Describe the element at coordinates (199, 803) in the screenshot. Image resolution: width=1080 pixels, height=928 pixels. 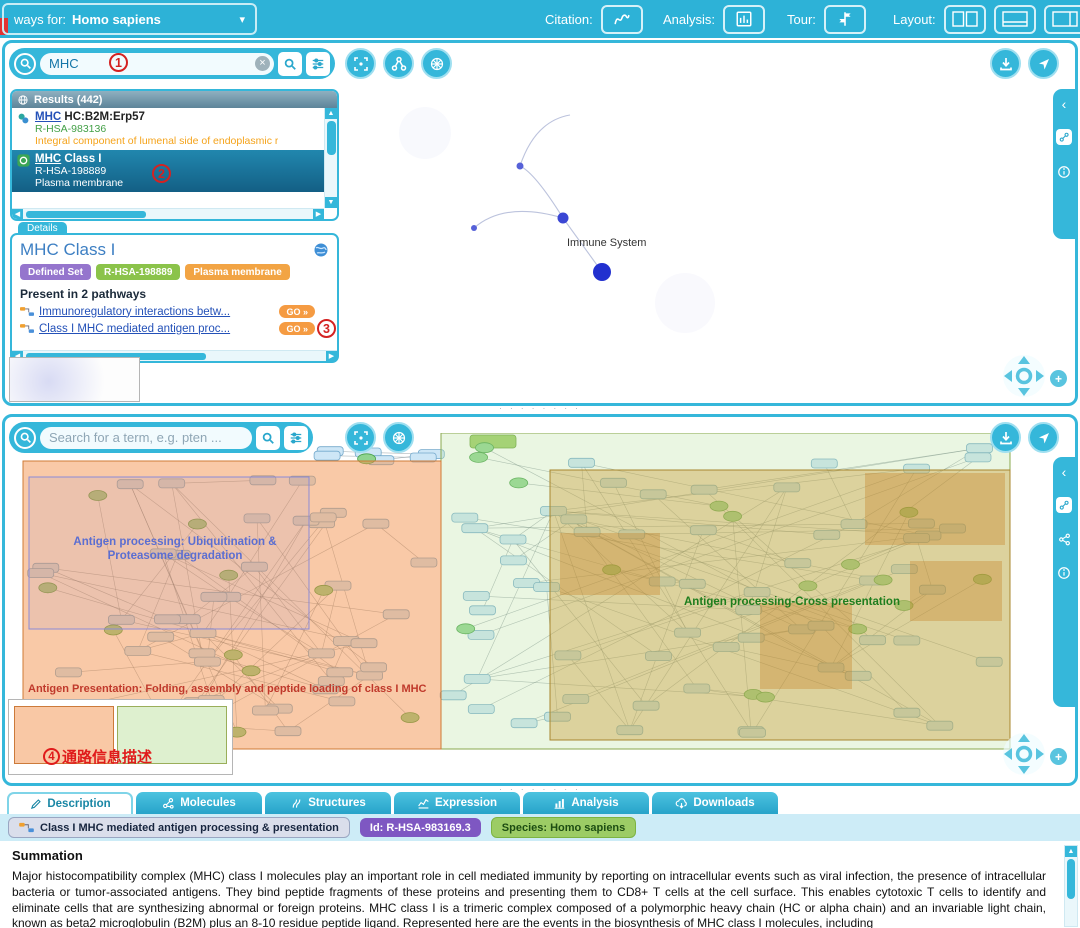
I see `tab-molecules: Molecules` at that location.